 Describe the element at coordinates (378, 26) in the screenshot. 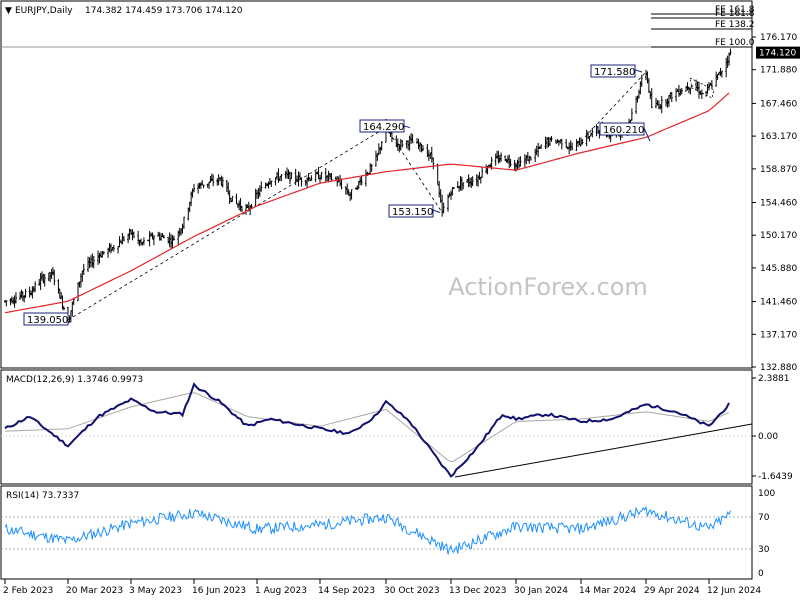

I see `fibonacci-levels: FE 161.8FE 138.2FE 100.0FE 161.8` at that location.